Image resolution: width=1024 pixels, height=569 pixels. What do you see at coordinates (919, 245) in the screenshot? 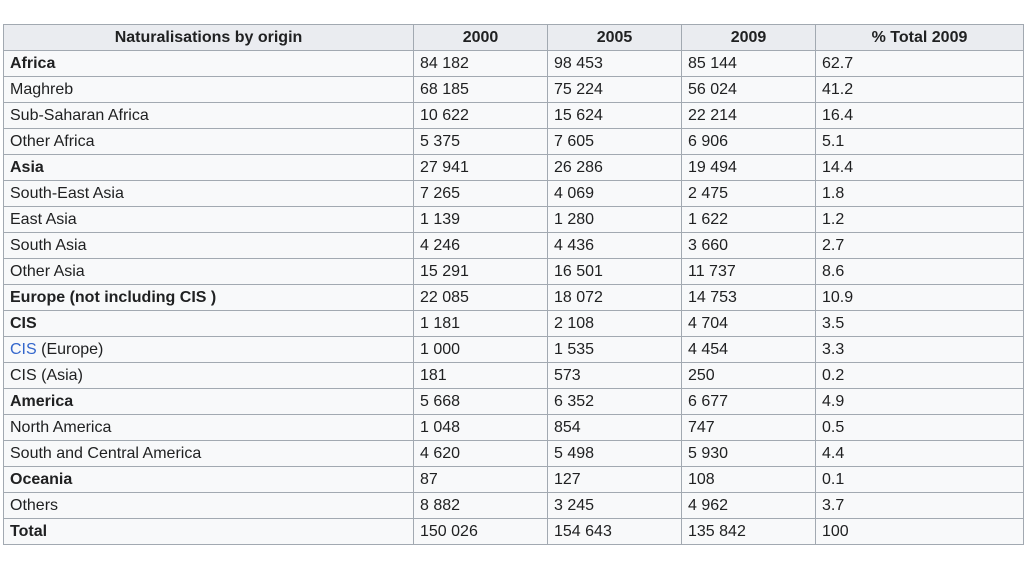
I see `percent-total-cell: 2.7` at bounding box center [919, 245].